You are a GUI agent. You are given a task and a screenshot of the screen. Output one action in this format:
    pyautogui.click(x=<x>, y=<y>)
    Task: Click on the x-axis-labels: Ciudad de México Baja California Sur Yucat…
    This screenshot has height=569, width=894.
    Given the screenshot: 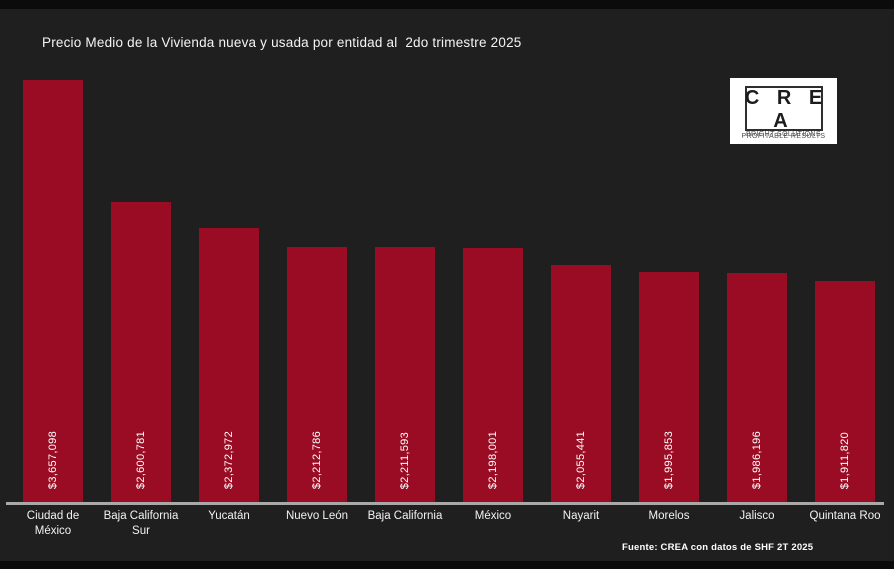 What is the action you would take?
    pyautogui.click(x=449, y=524)
    